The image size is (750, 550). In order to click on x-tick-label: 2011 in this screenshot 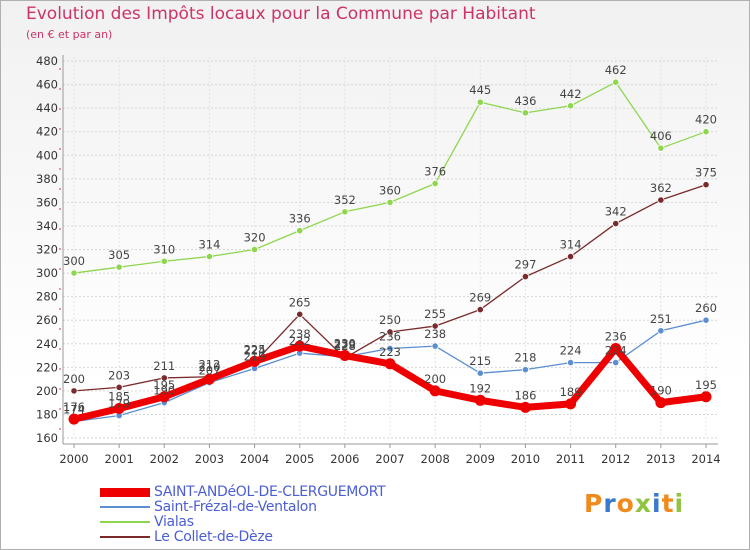, I will do `click(570, 459)`.